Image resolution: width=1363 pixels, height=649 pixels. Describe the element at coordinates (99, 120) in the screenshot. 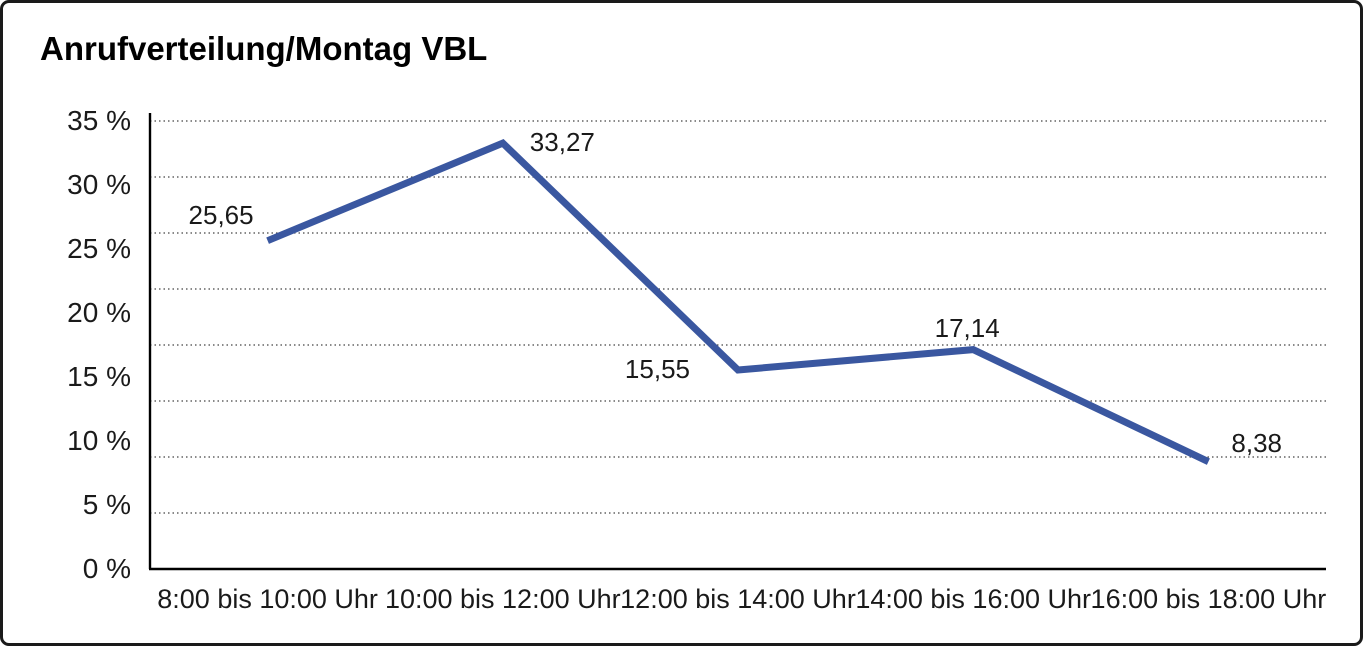

I see `y-tick-label: 35 %` at that location.